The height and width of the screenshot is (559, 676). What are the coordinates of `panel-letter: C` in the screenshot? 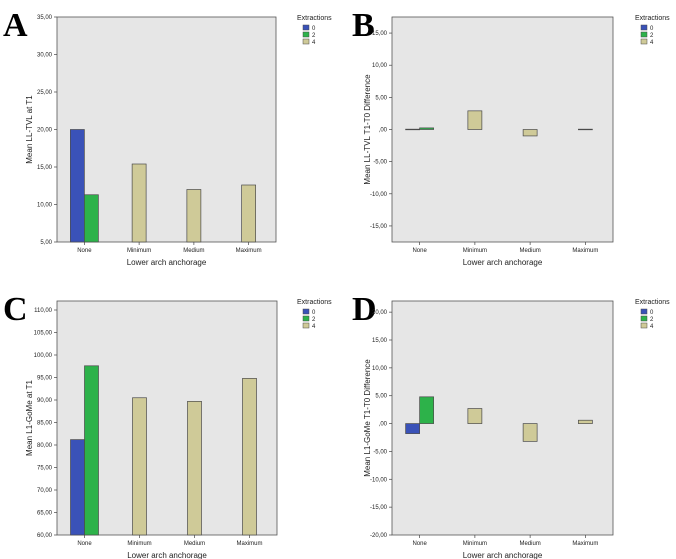 It's located at (15, 309).